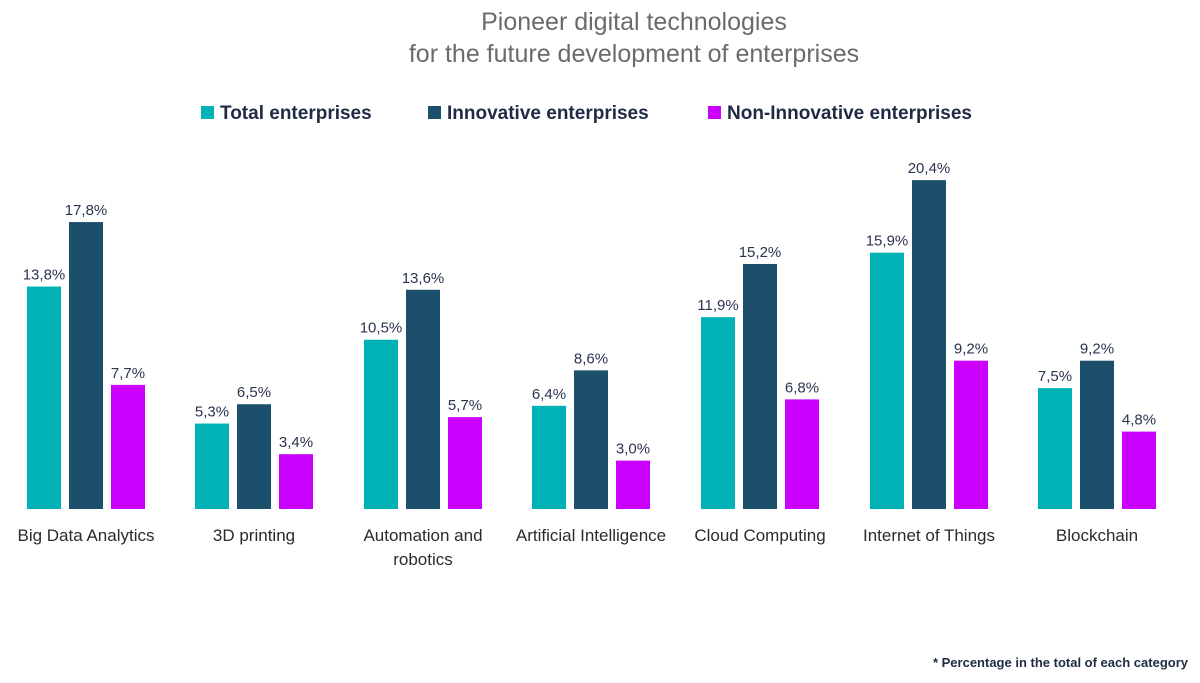 The height and width of the screenshot is (683, 1200). What do you see at coordinates (212, 412) in the screenshot?
I see `data-label: 5,3%` at bounding box center [212, 412].